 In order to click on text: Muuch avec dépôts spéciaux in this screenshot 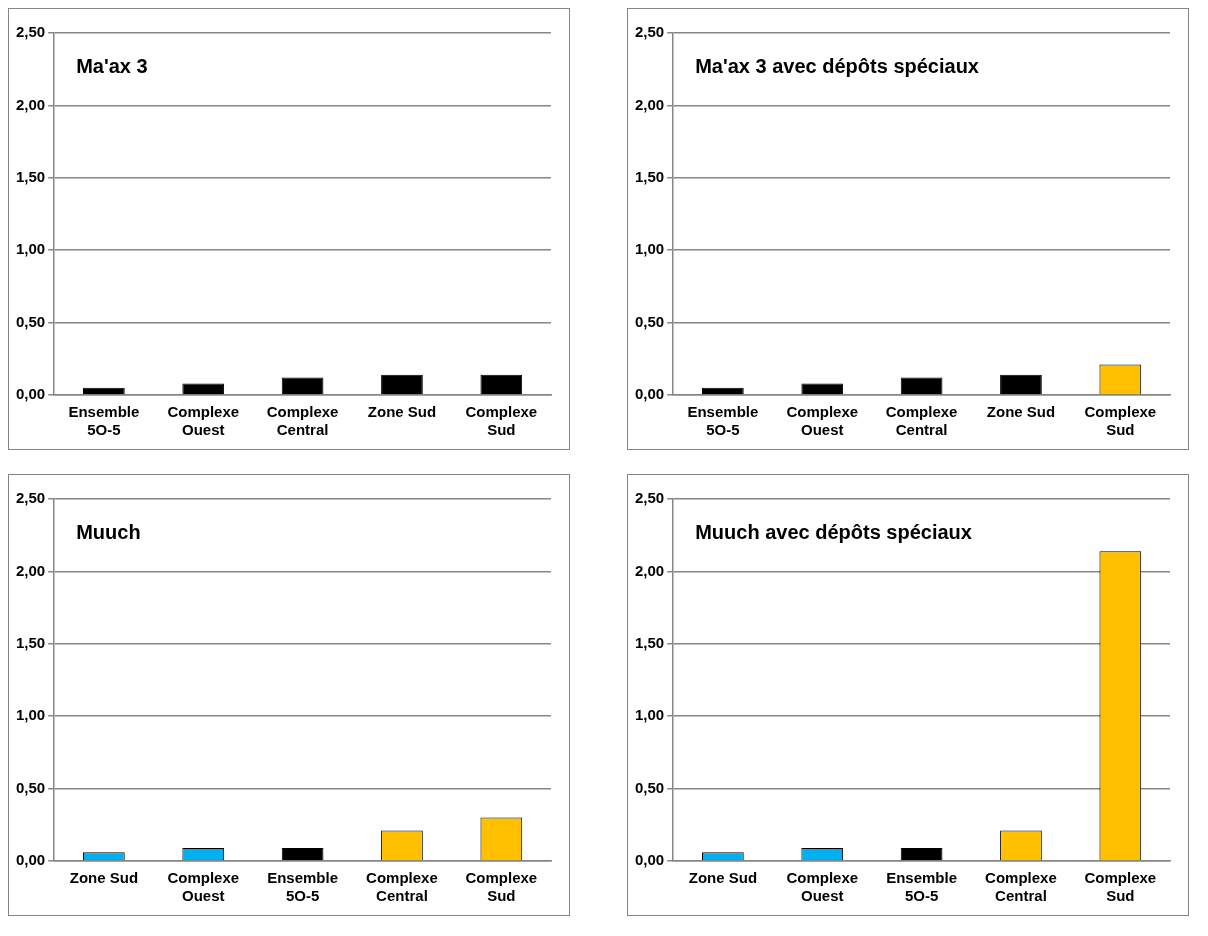, I will do `click(833, 531)`.